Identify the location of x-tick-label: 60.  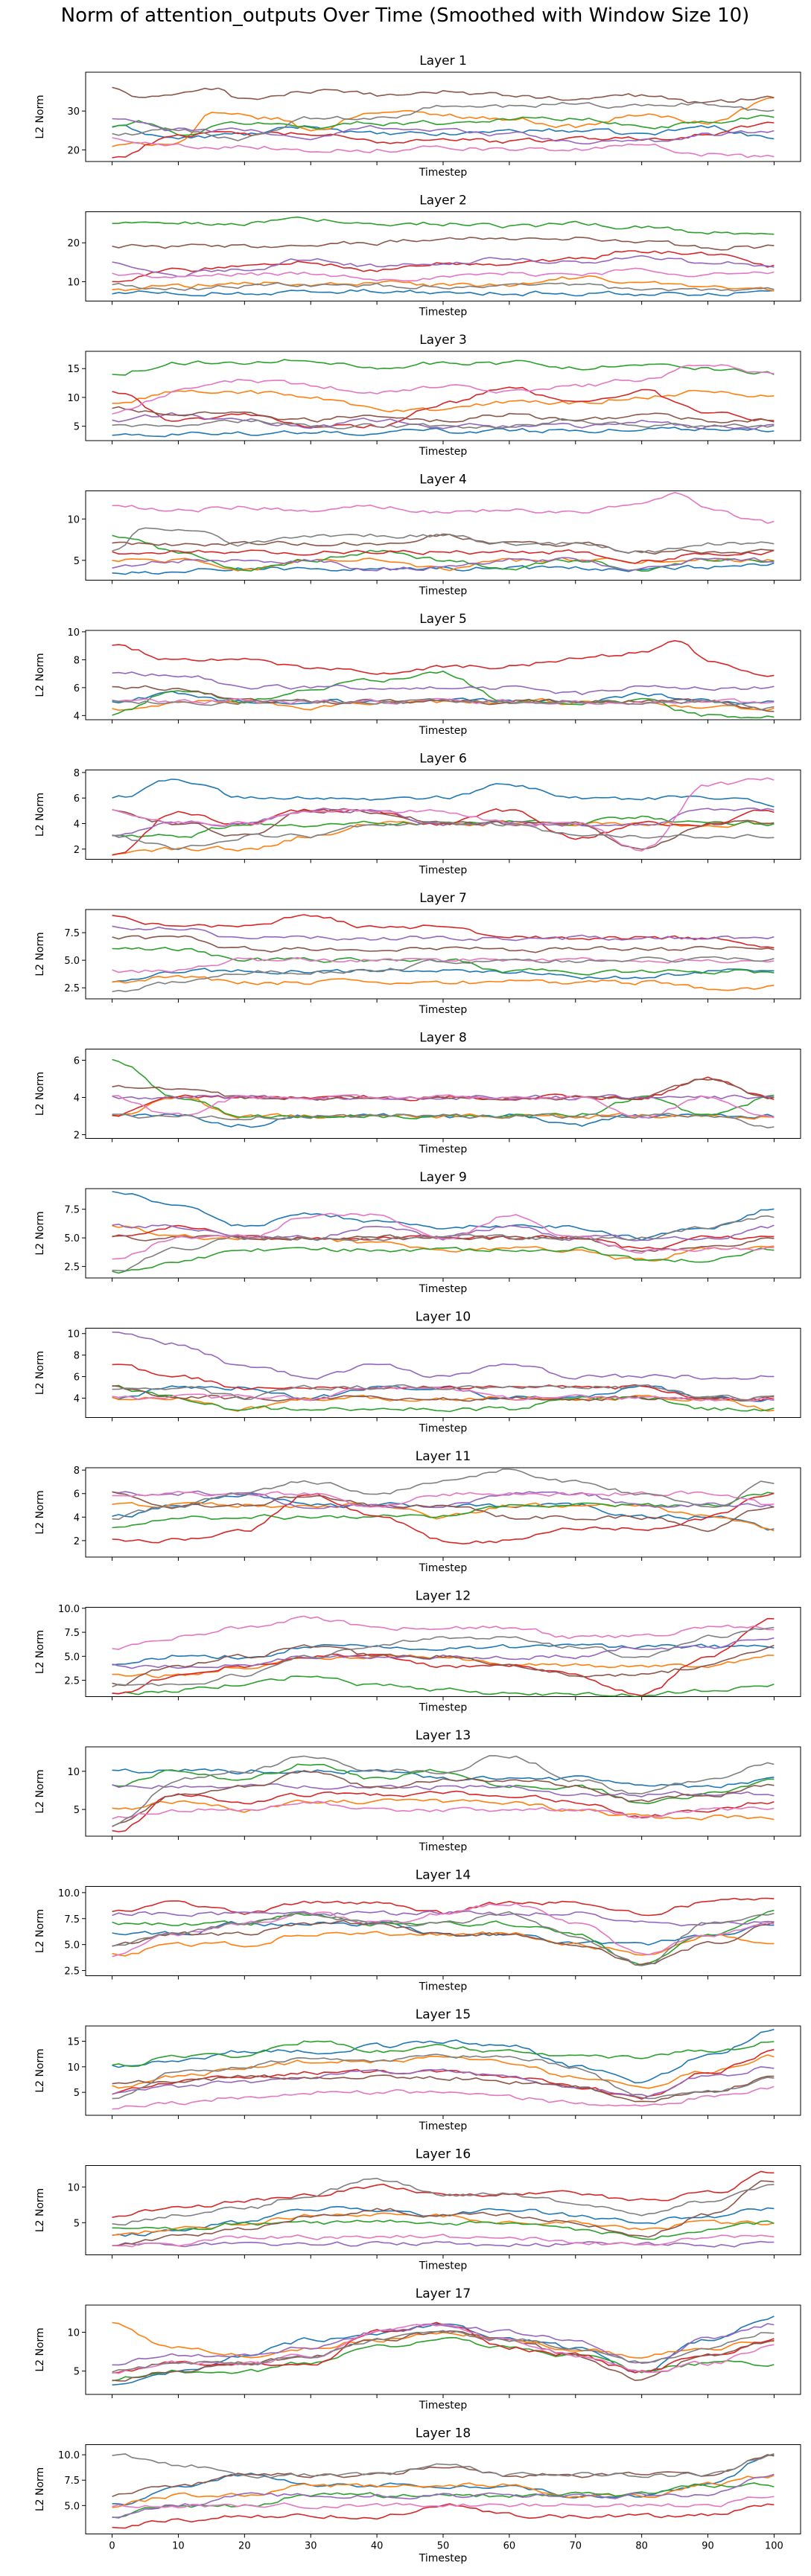
(510, 2546).